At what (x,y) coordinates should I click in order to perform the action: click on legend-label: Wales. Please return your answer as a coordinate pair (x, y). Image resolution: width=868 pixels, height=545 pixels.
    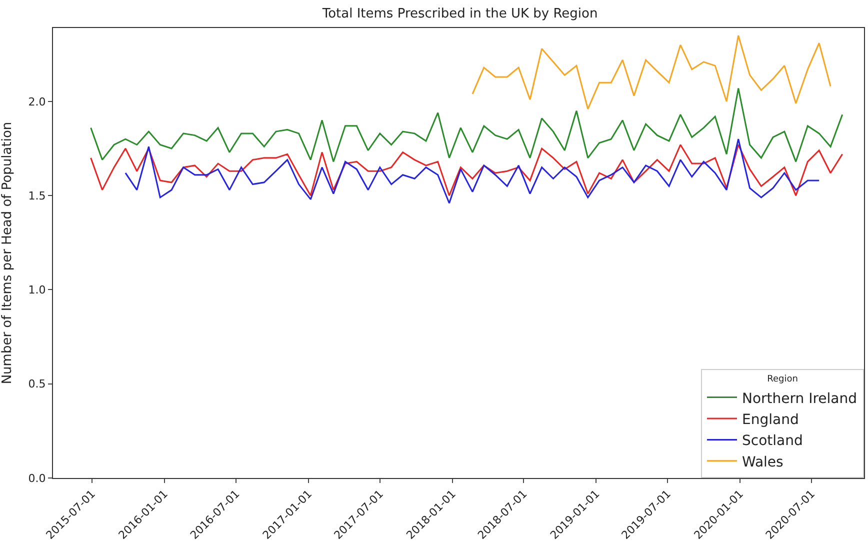
    Looking at the image, I should click on (763, 462).